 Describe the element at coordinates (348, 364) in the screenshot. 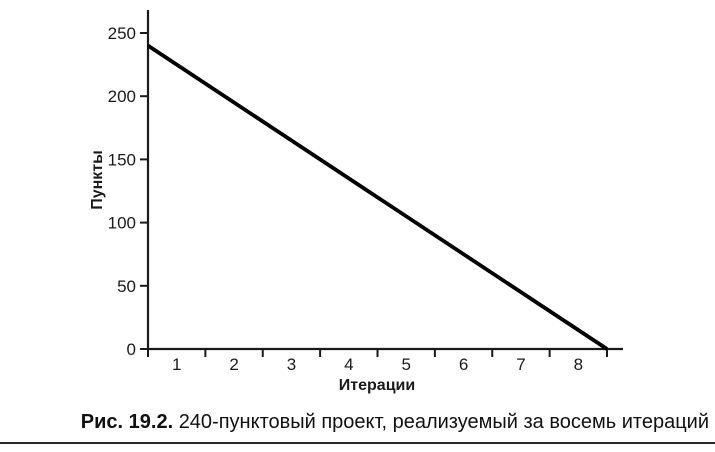

I see `x-tick-label: 4` at that location.